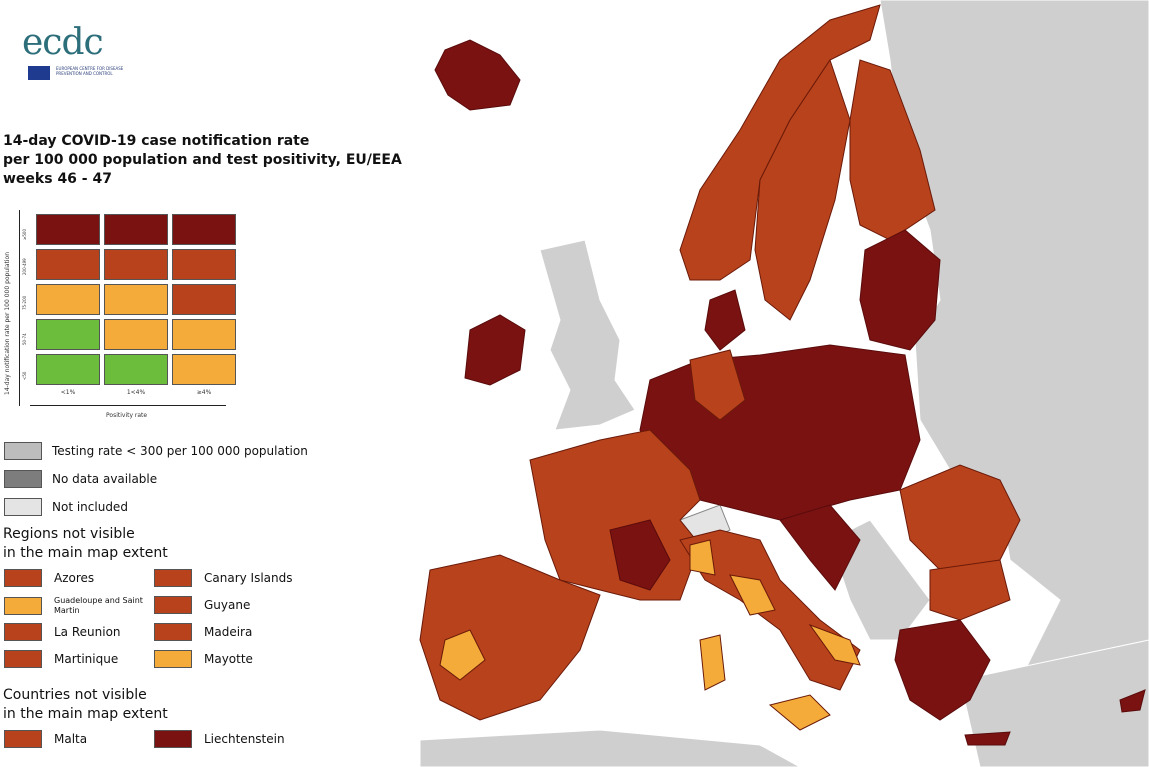 This screenshot has height=767, width=1149. What do you see at coordinates (39, 73) in the screenshot?
I see `eu-flag` at bounding box center [39, 73].